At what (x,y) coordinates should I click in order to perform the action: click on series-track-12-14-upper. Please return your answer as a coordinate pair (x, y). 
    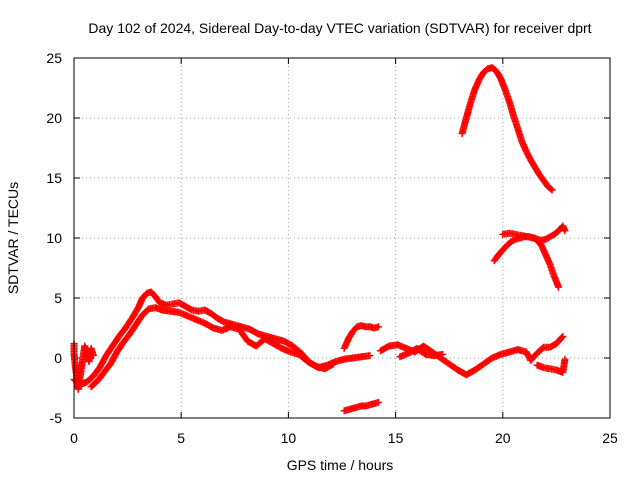
    Looking at the image, I should click on (361, 337).